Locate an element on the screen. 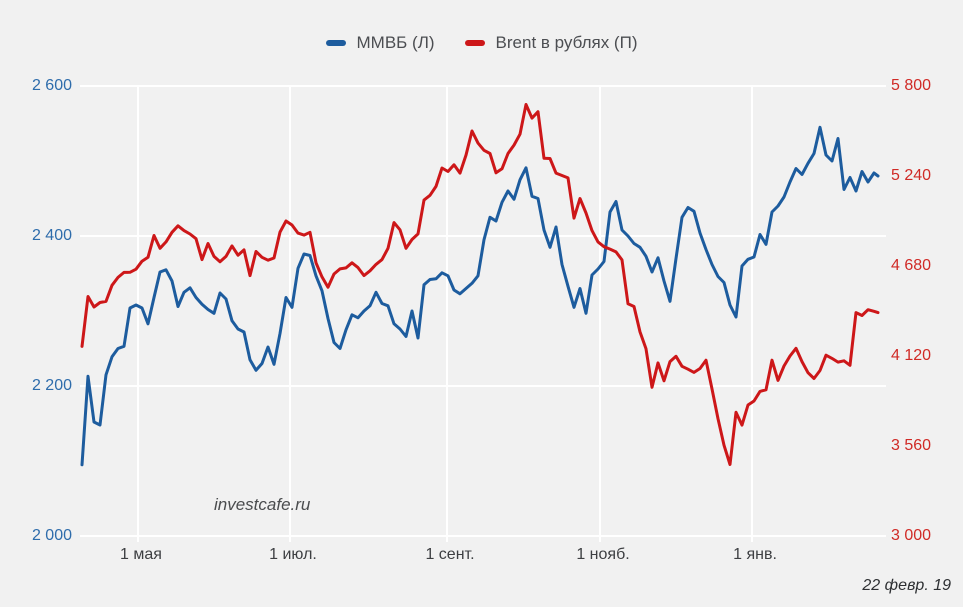  right-axis-tick-3560: 3 560 is located at coordinates (911, 445).